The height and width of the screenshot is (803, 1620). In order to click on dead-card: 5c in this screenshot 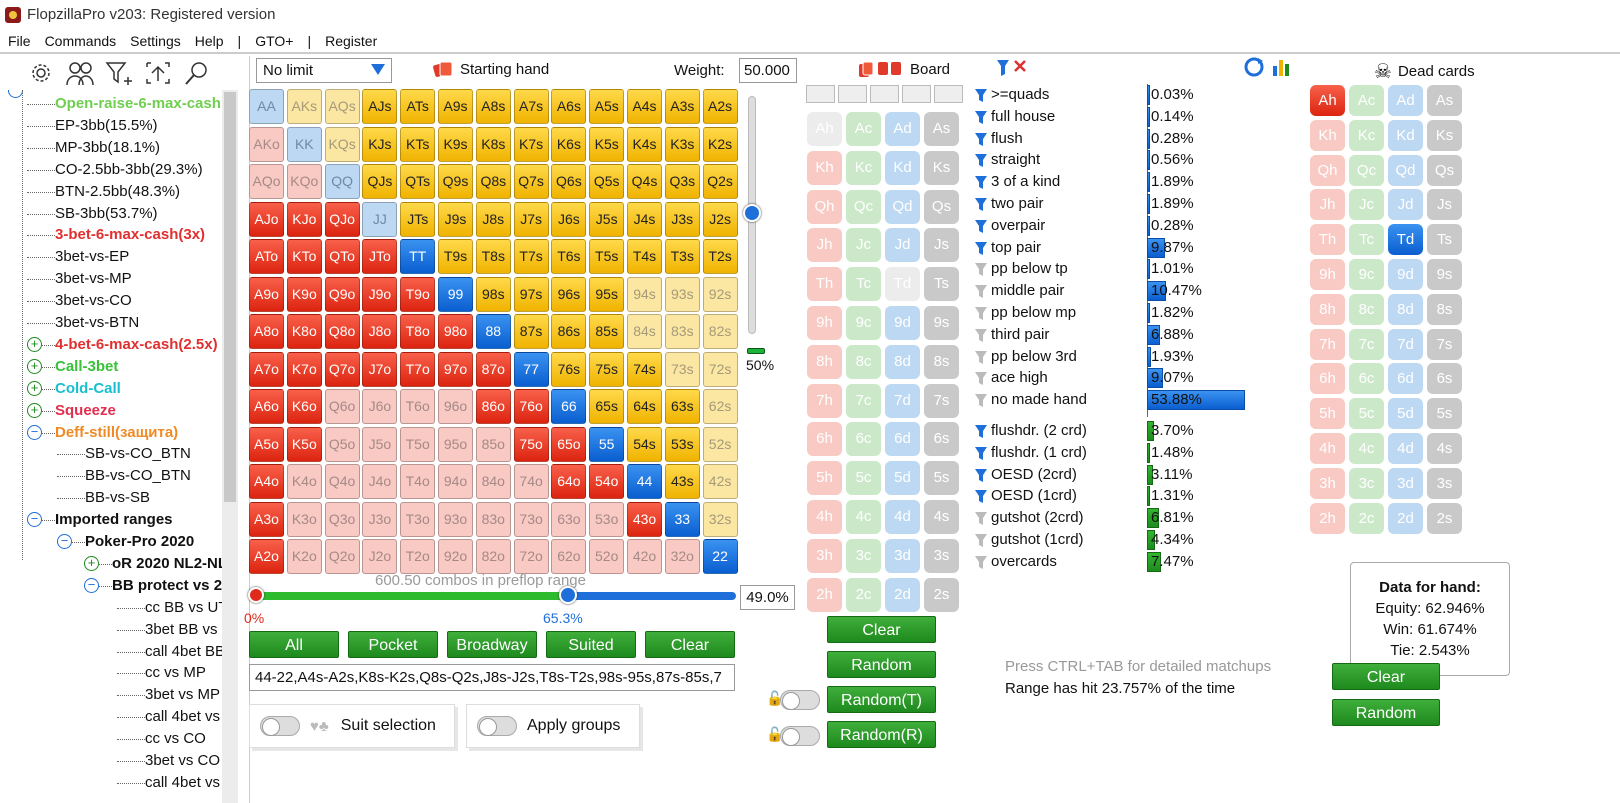, I will do `click(1366, 414)`.